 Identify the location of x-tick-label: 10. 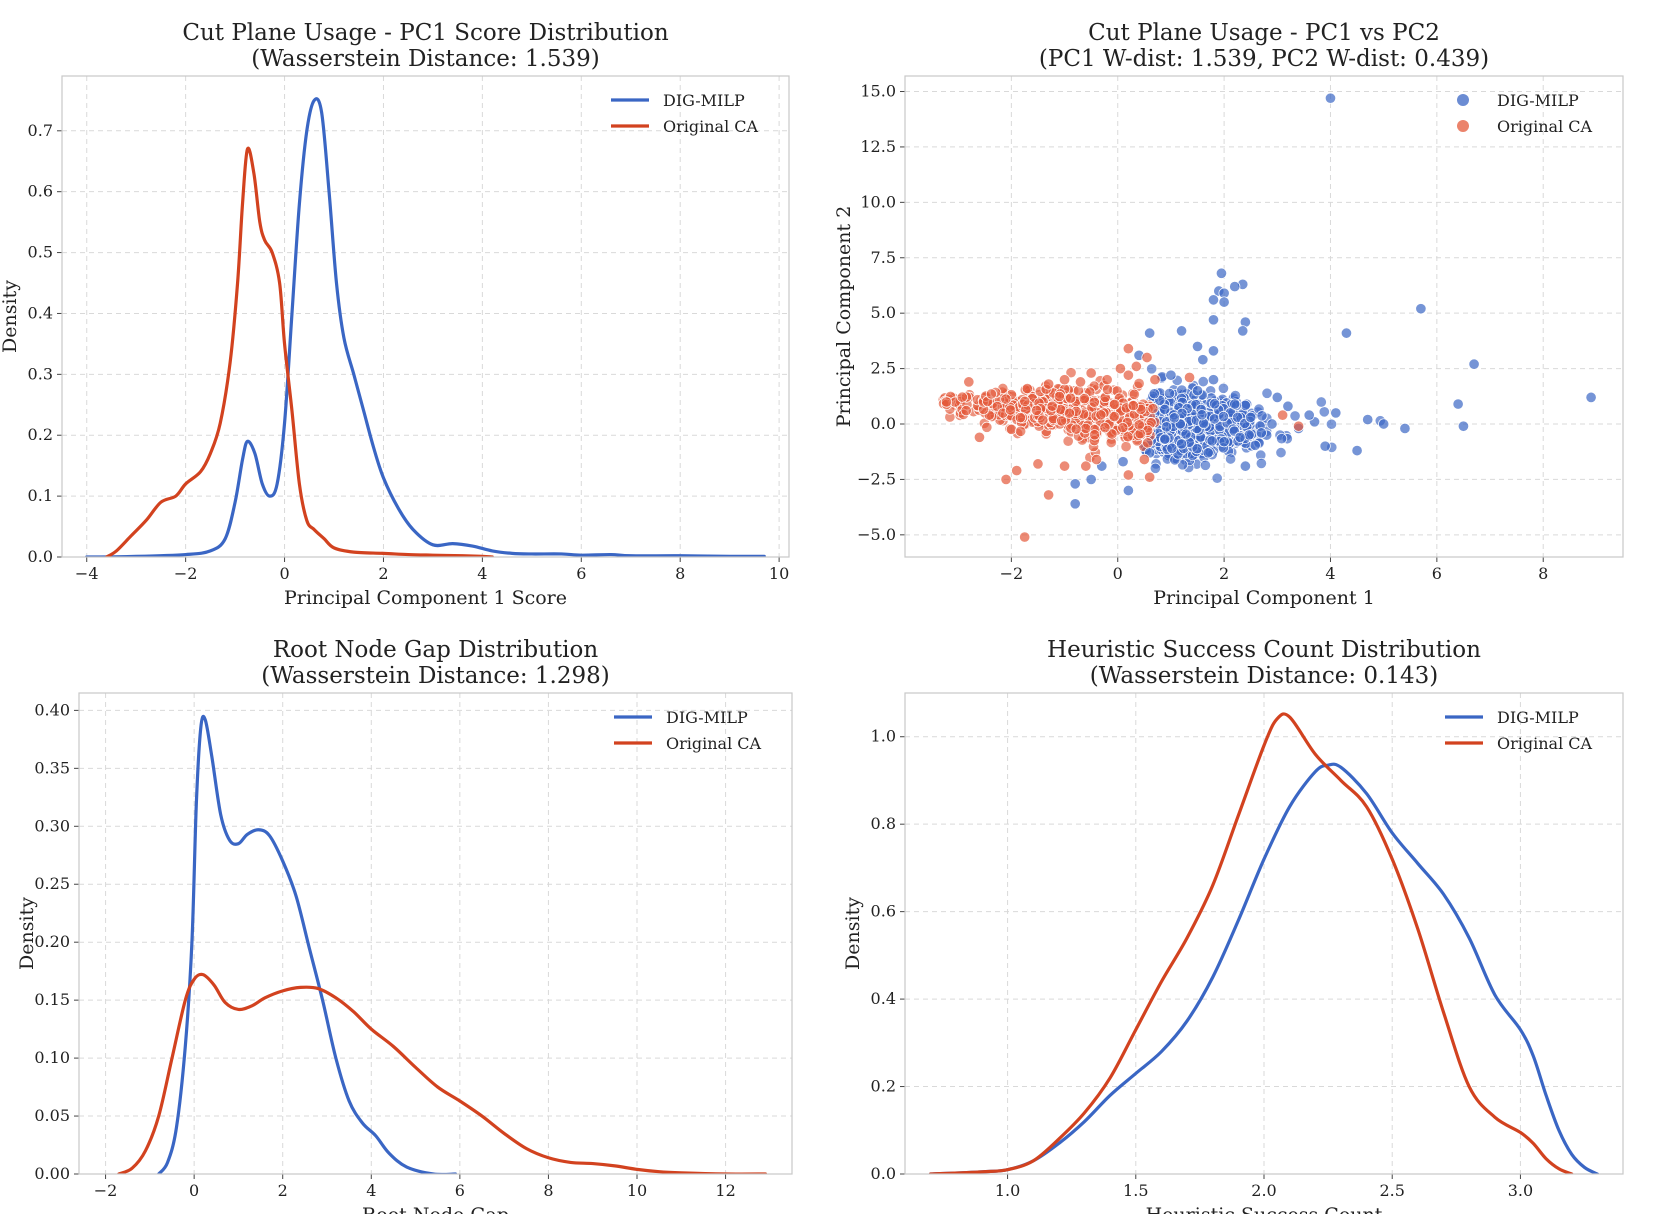
(637, 1190).